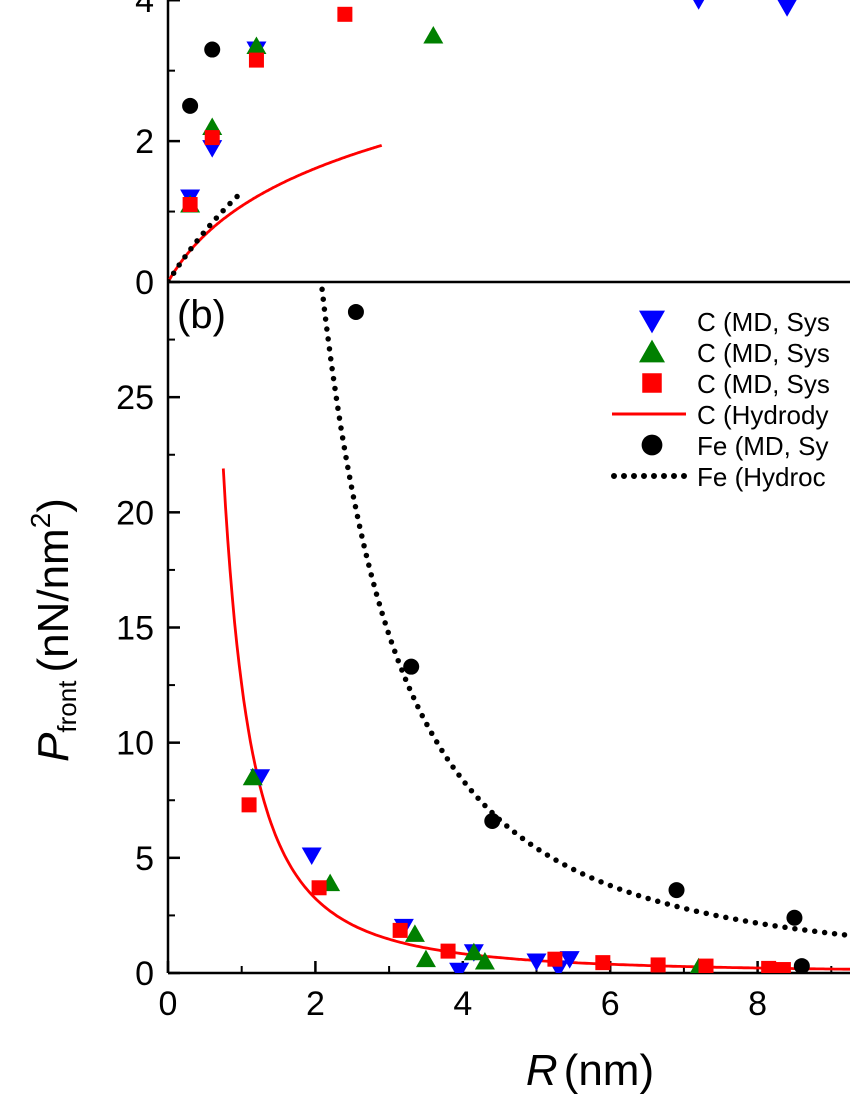 The height and width of the screenshot is (1100, 850). I want to click on x-axis-title-unit: (nm), so click(609, 1070).